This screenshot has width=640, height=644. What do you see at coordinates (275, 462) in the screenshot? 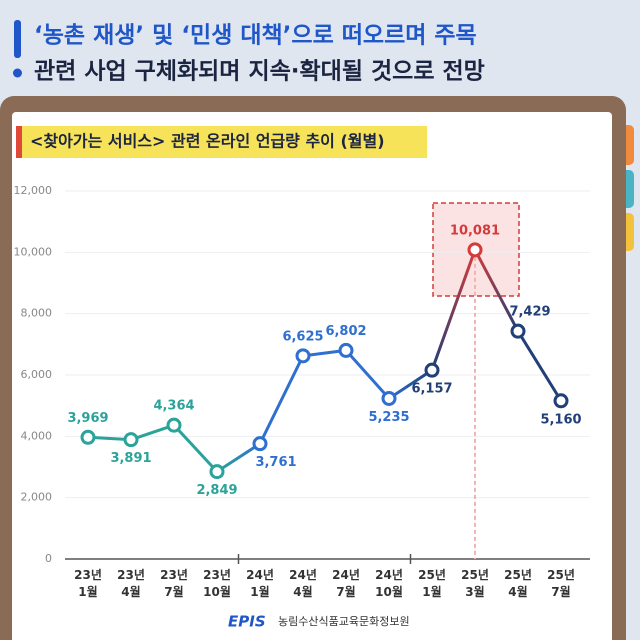
I see `value-label: 3,761` at bounding box center [275, 462].